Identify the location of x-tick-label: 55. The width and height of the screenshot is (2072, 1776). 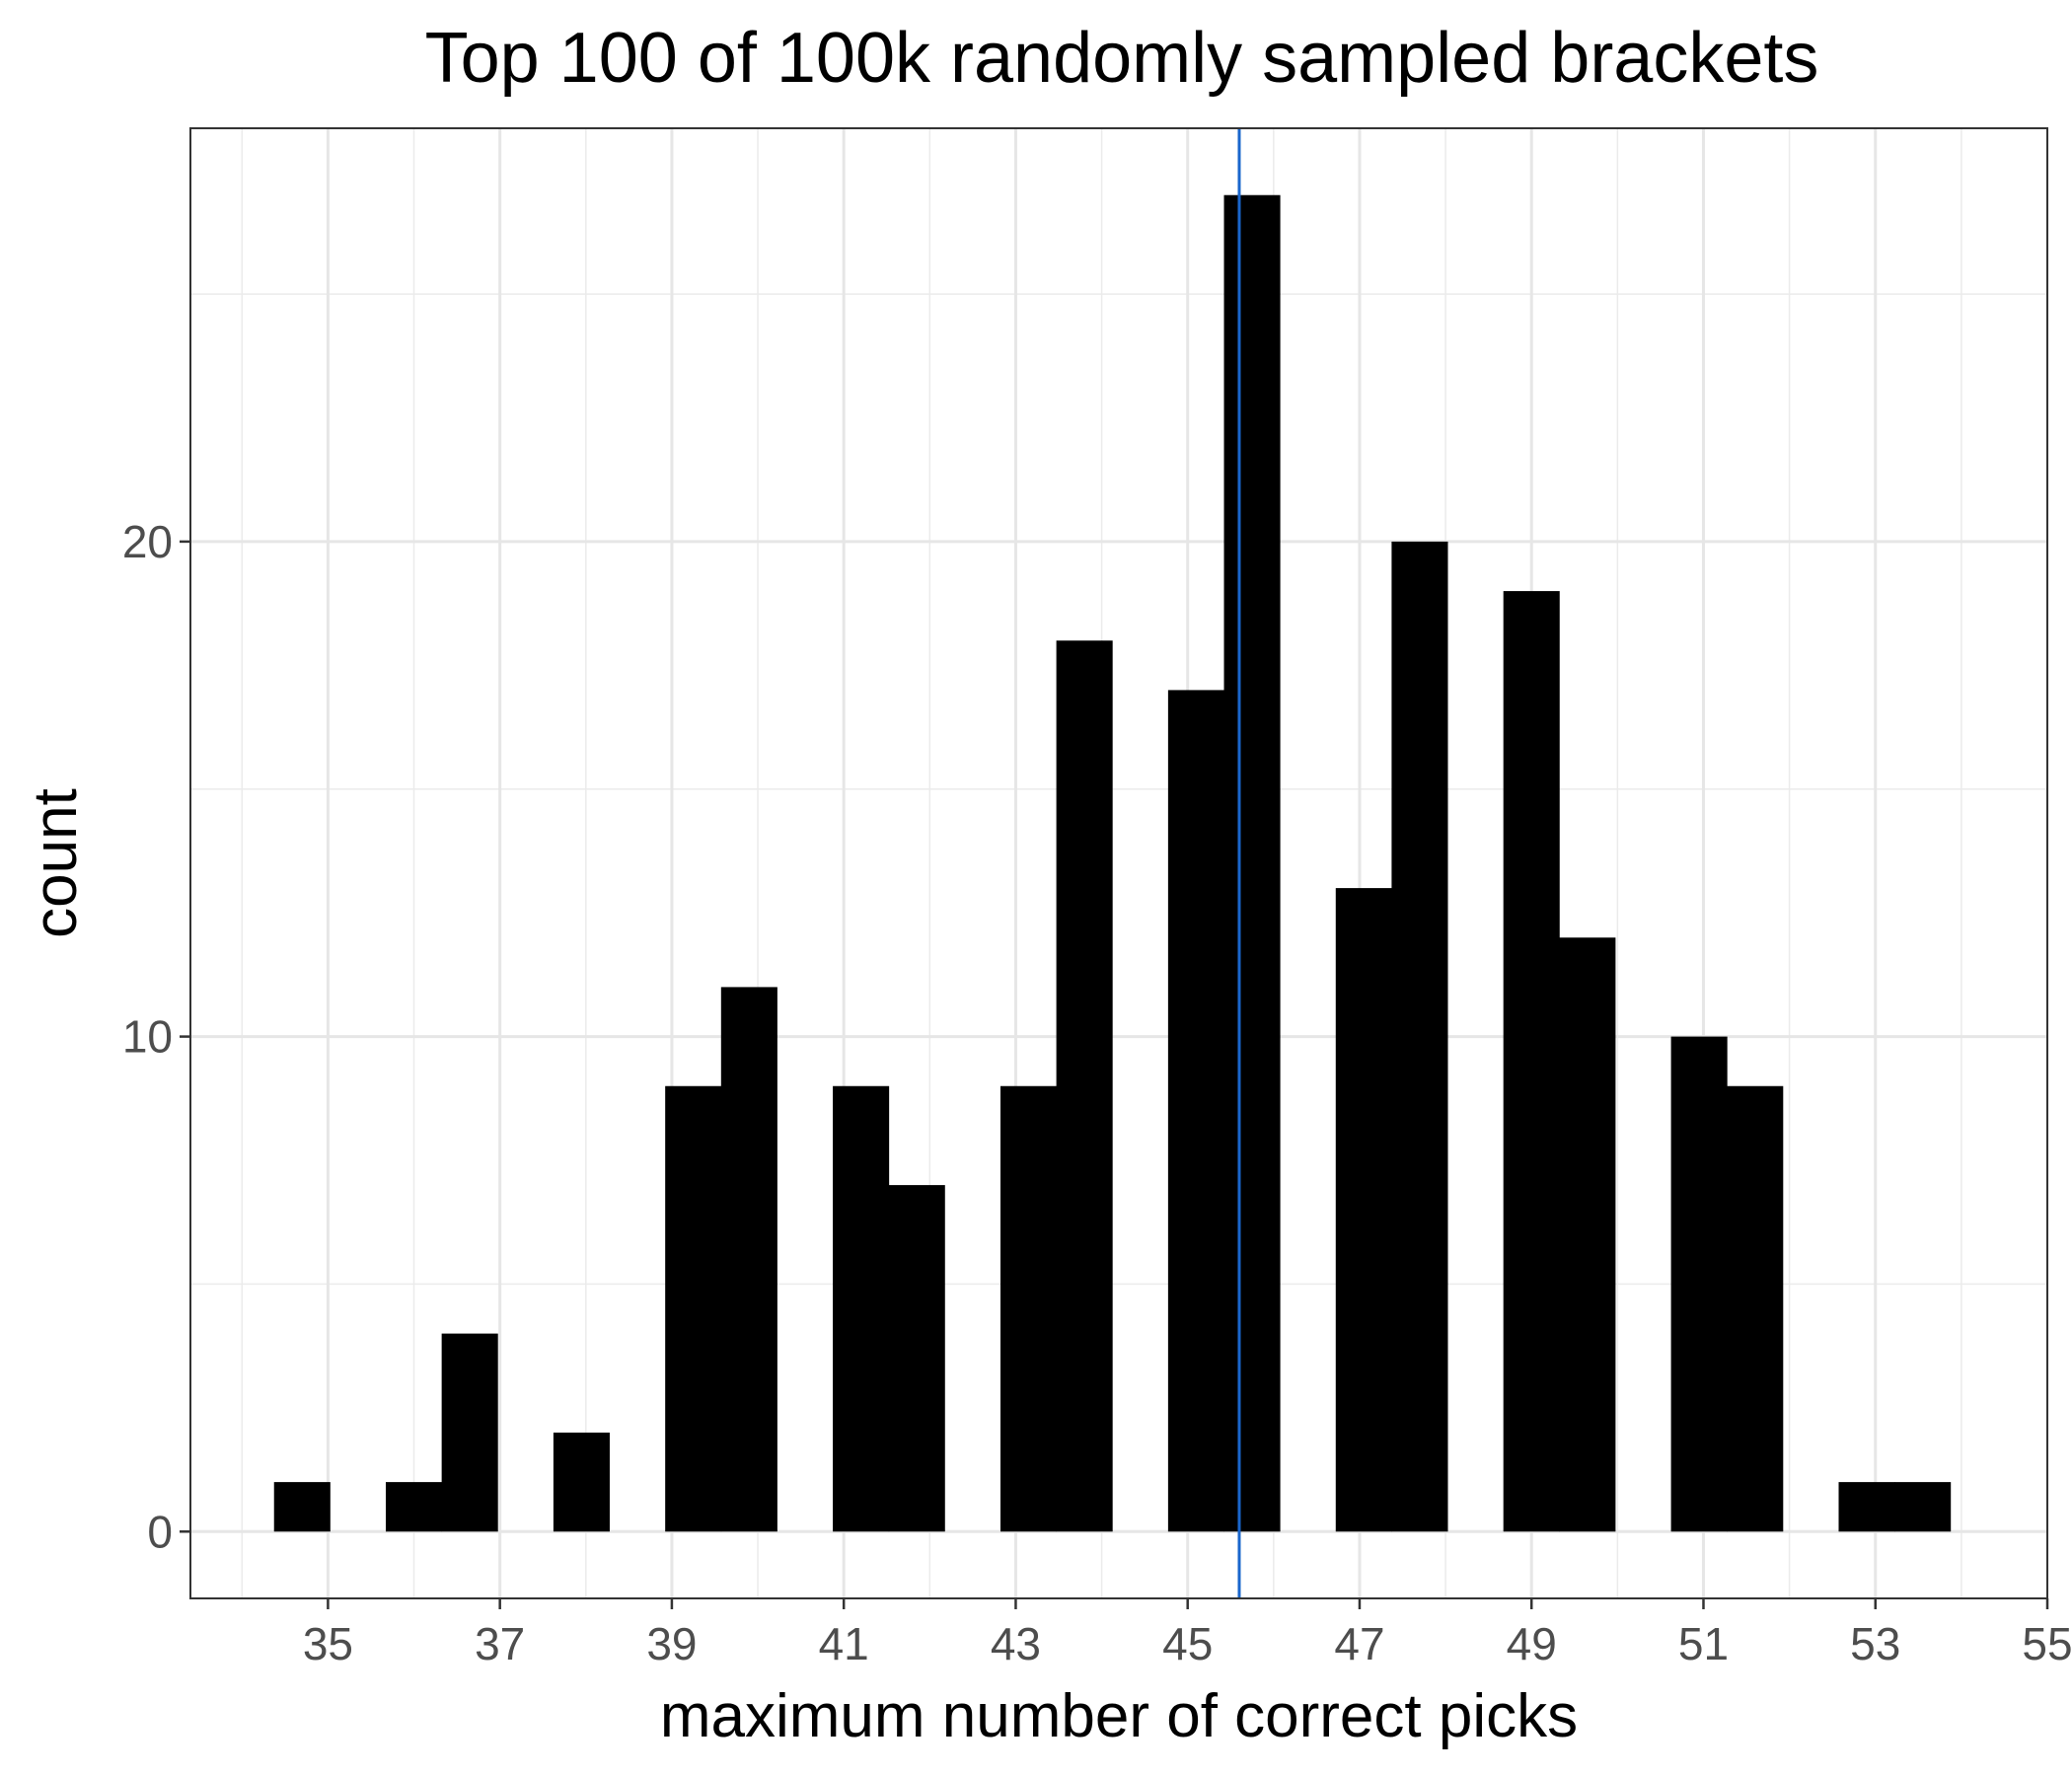
(2047, 1644).